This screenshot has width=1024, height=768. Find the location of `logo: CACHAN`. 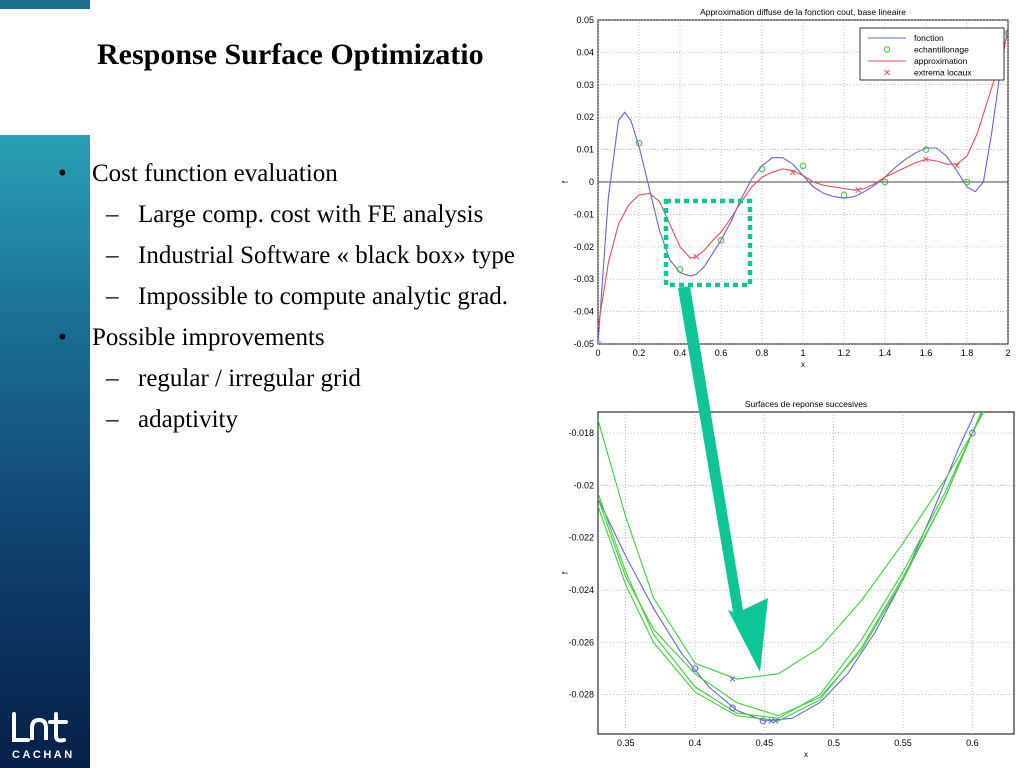

logo: CACHAN is located at coordinates (46, 734).